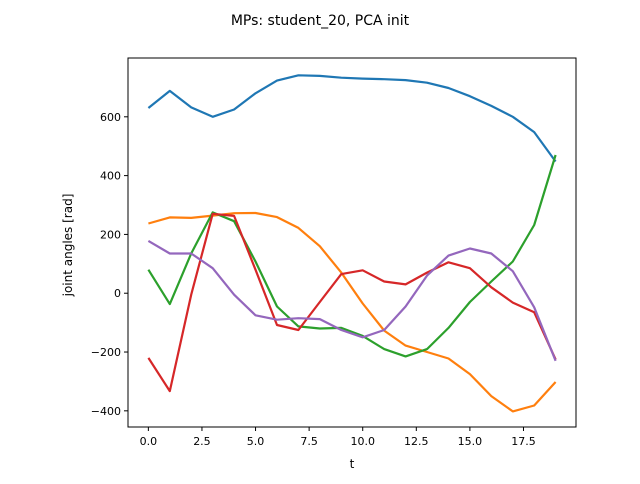  Describe the element at coordinates (416, 441) in the screenshot. I see `x-tick-label: 12.5` at that location.